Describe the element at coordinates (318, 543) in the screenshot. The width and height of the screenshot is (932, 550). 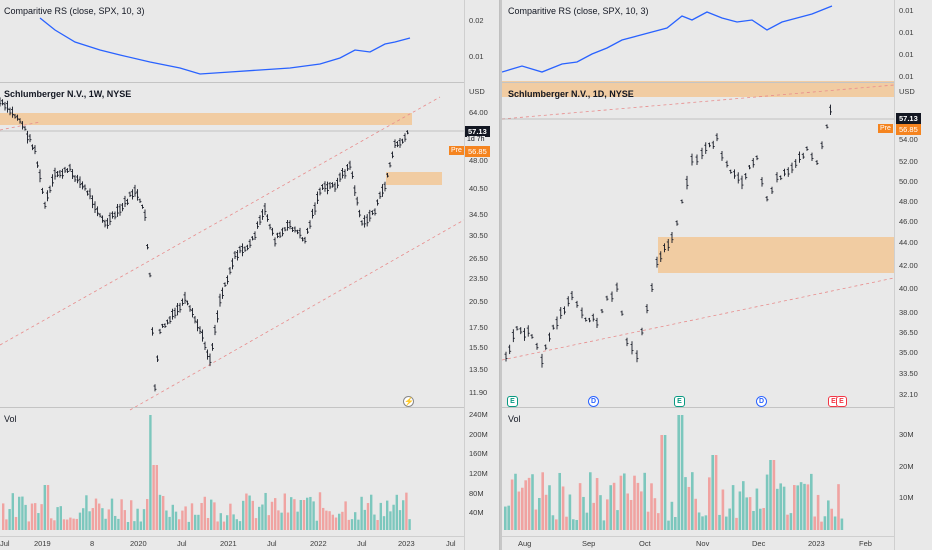
I see `left-time-tick: 2022` at that location.